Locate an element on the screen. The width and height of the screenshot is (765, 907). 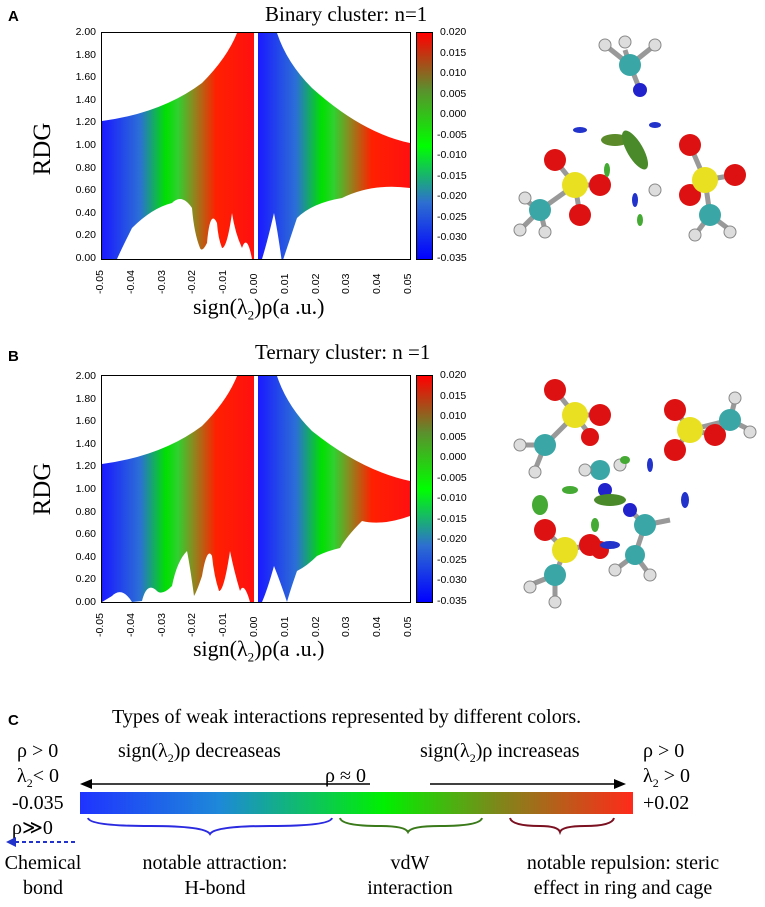
increases-label: sign(λ2)ρ increaseas is located at coordinates (500, 752).